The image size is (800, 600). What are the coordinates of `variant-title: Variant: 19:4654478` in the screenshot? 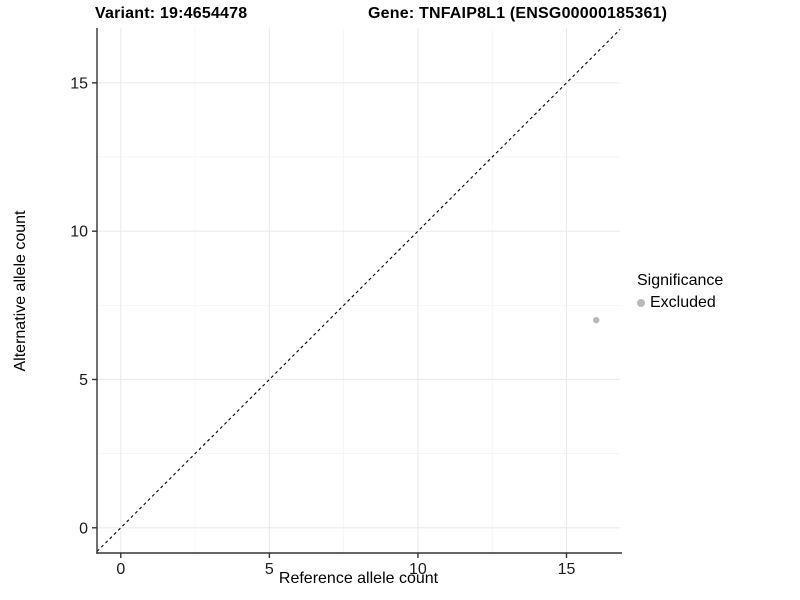 It's located at (171, 13).